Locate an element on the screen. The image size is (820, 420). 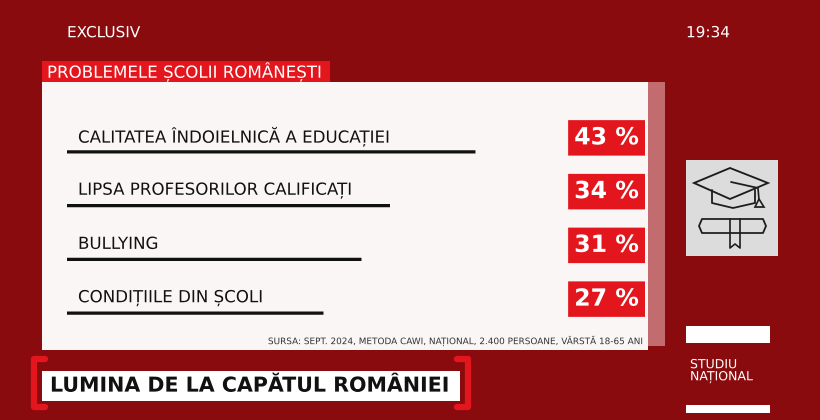
data-label: 34 % is located at coordinates (607, 189).